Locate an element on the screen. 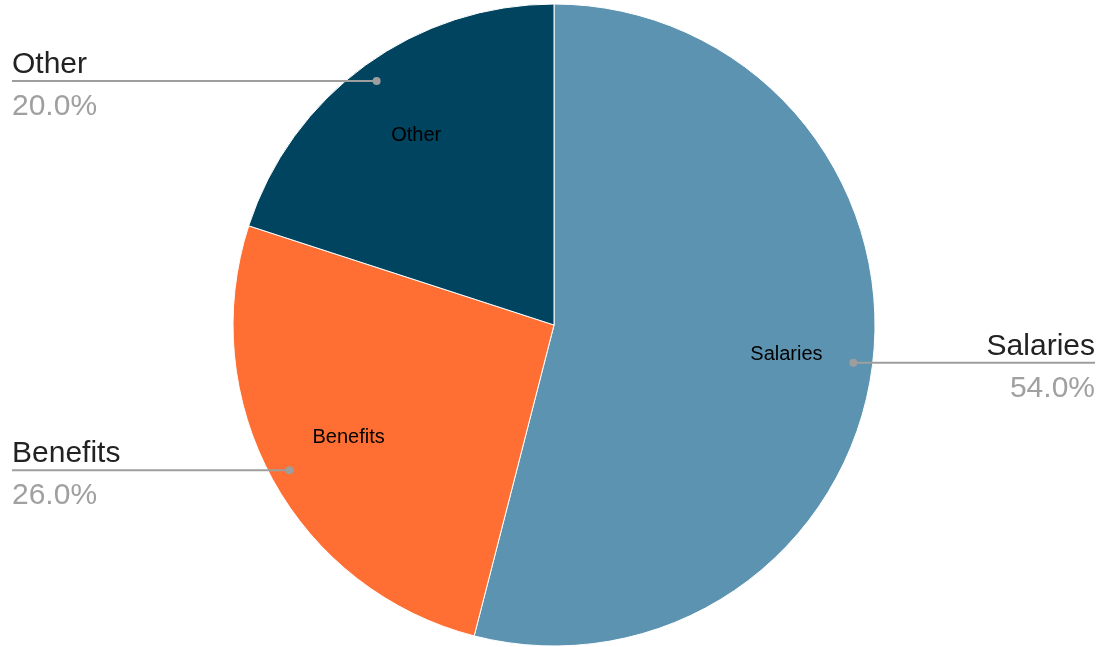  data-label: 26.0% is located at coordinates (55, 494).